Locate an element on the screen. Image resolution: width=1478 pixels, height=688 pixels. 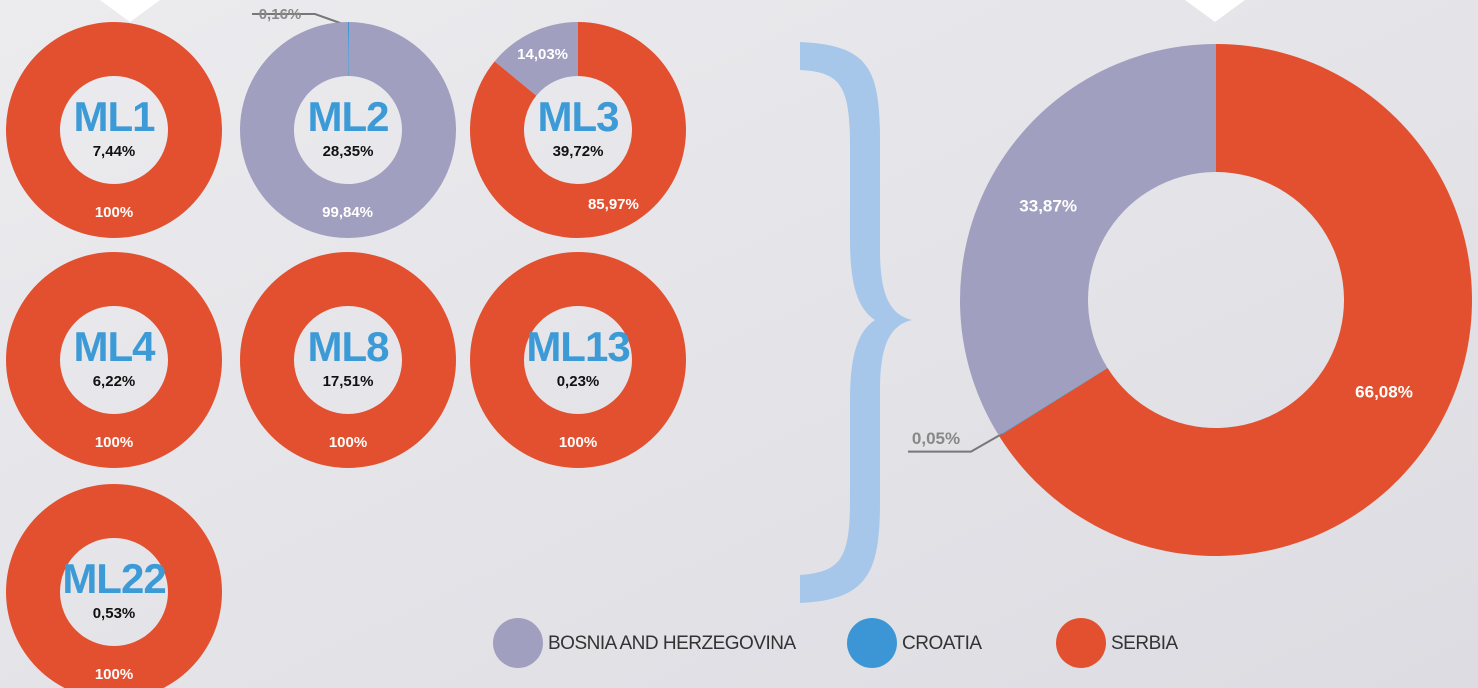
legend-label: CROATIA is located at coordinates (942, 643).